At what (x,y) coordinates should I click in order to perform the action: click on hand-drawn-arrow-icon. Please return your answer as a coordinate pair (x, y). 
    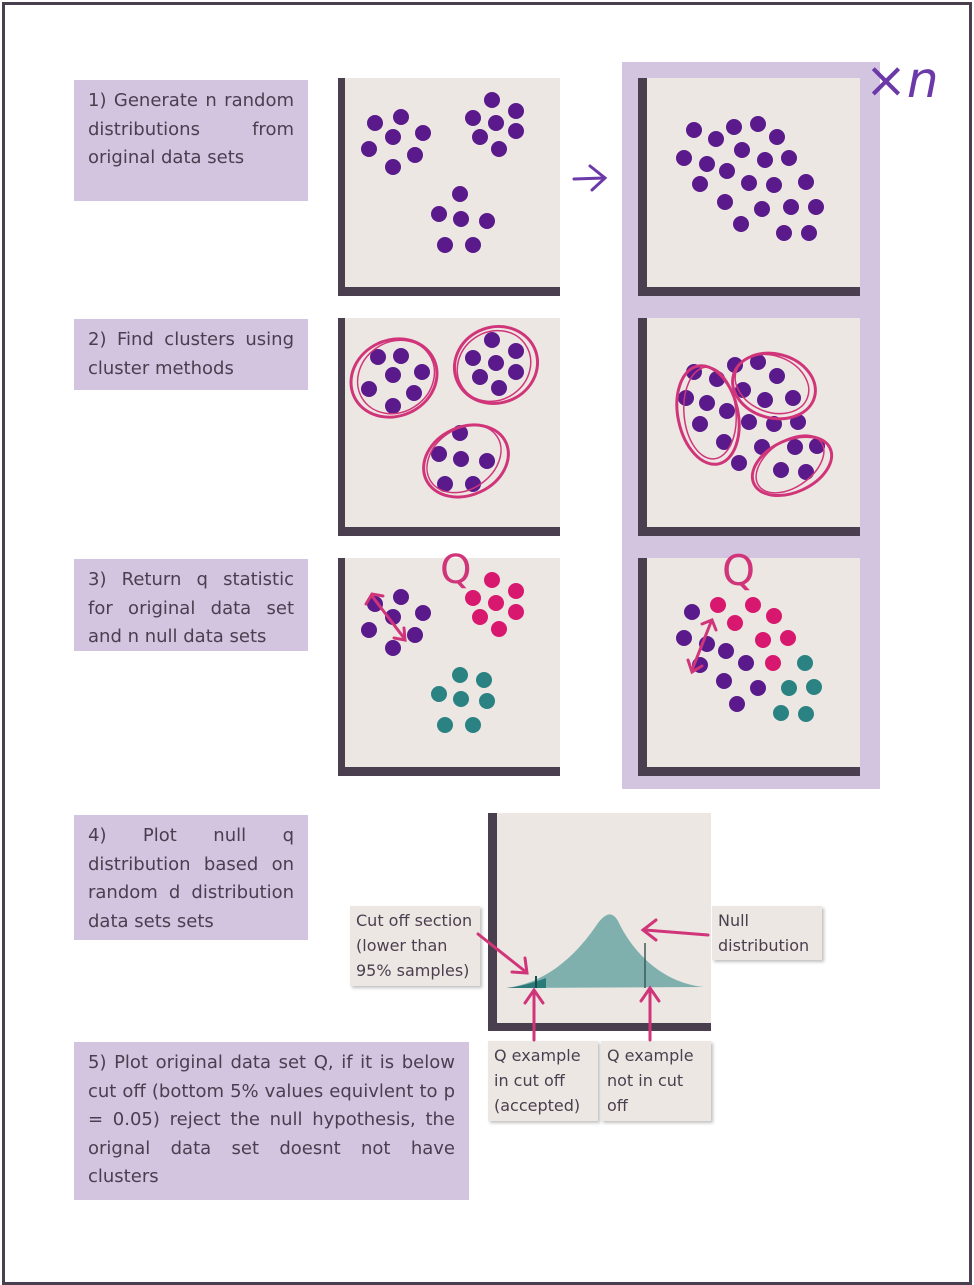
    Looking at the image, I should click on (590, 178).